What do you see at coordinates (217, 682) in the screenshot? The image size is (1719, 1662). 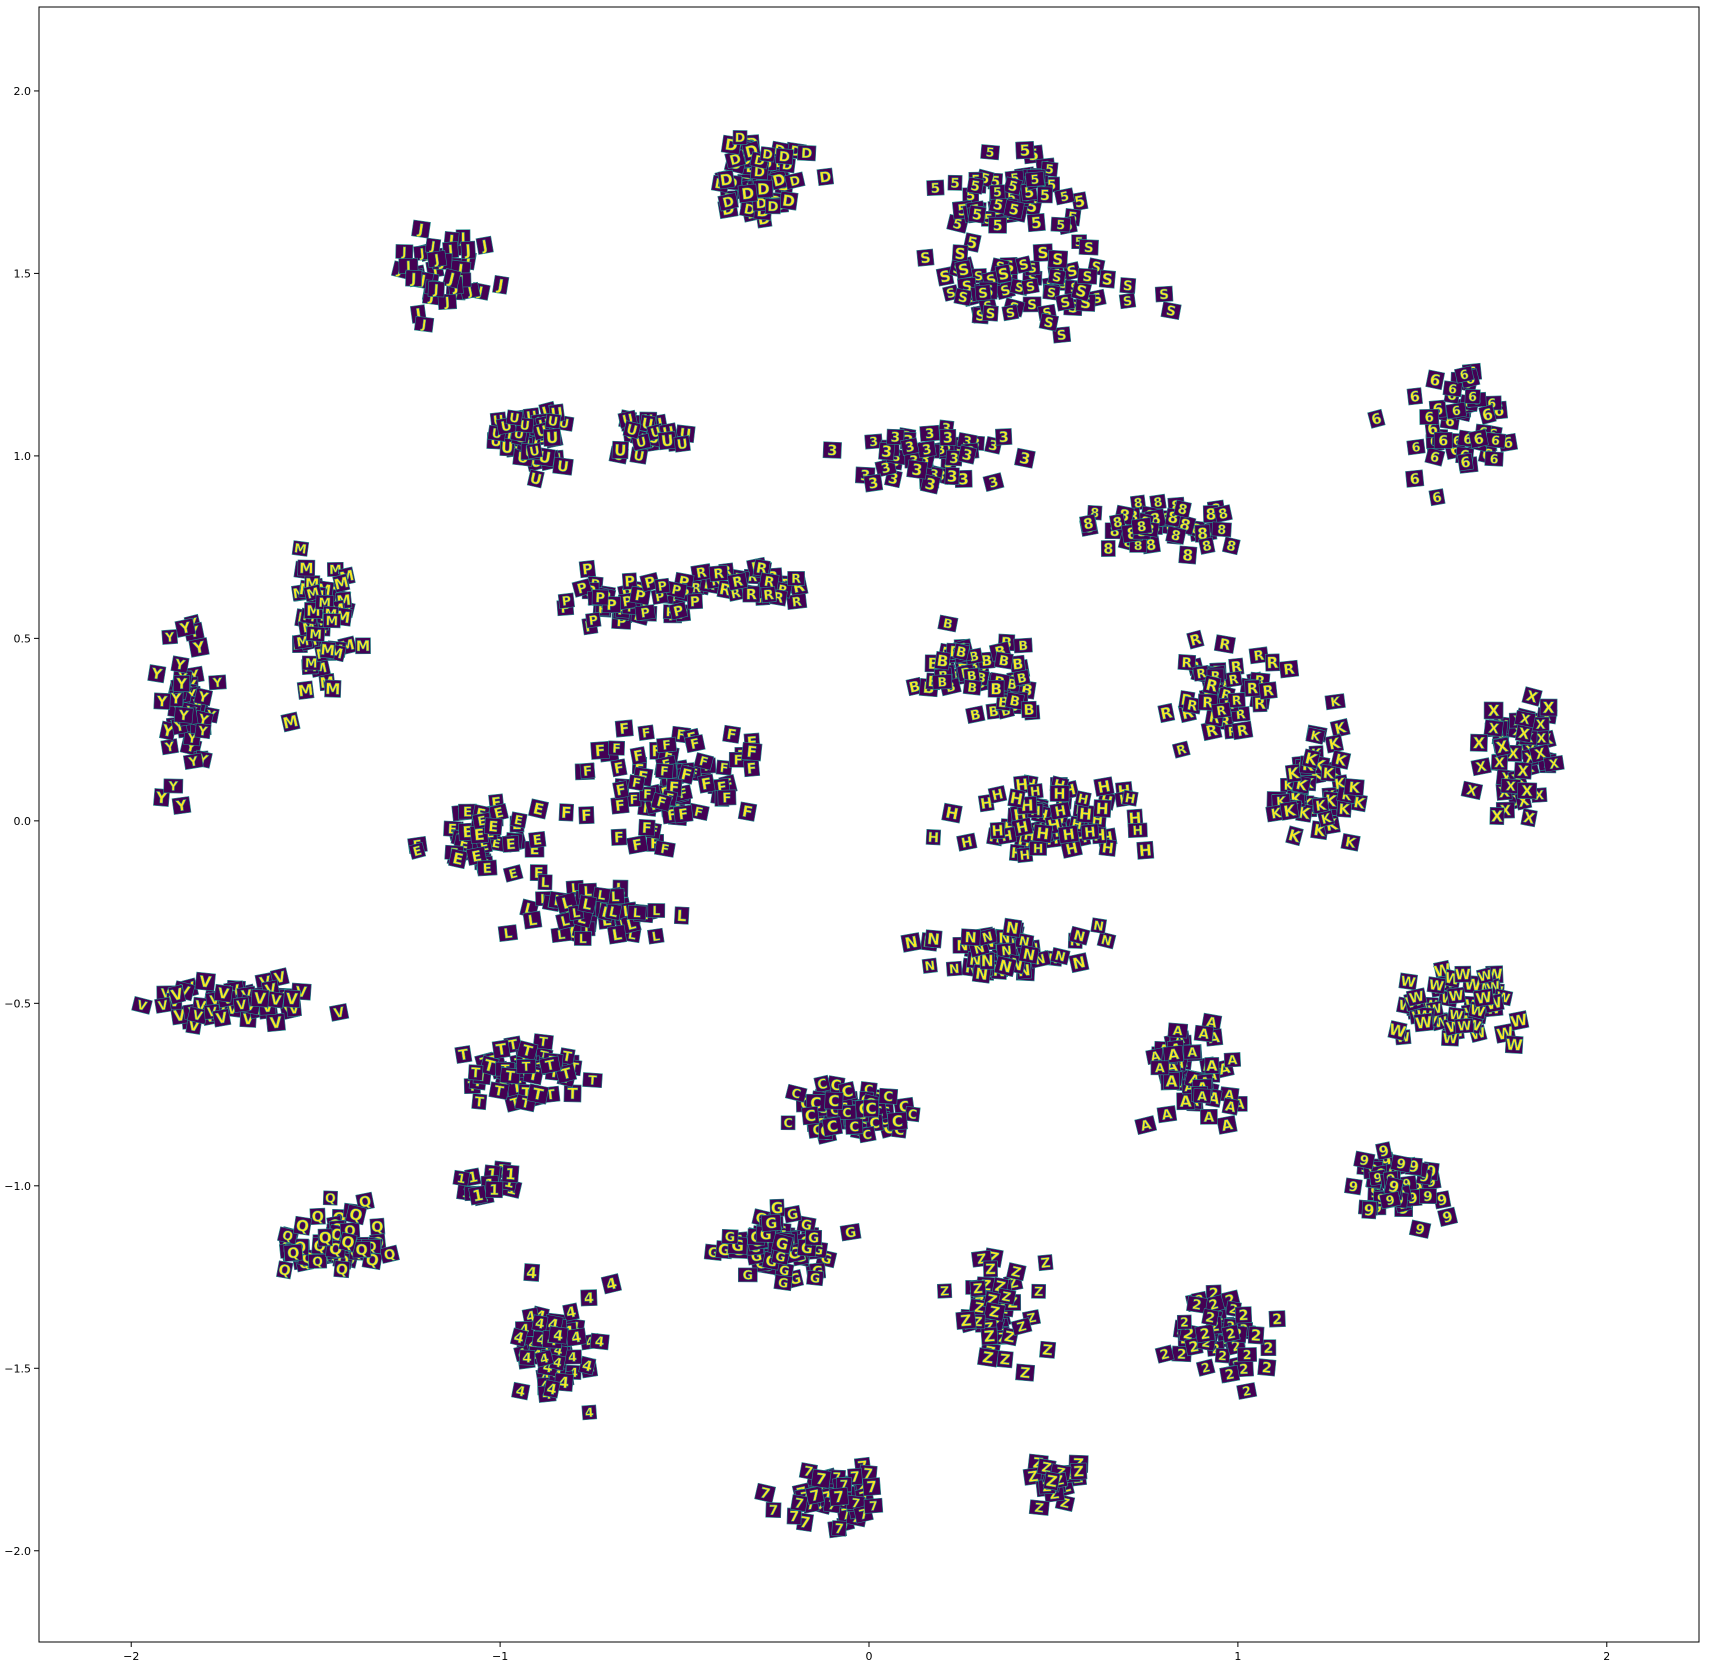 I see `point-thumbnail: Y` at bounding box center [217, 682].